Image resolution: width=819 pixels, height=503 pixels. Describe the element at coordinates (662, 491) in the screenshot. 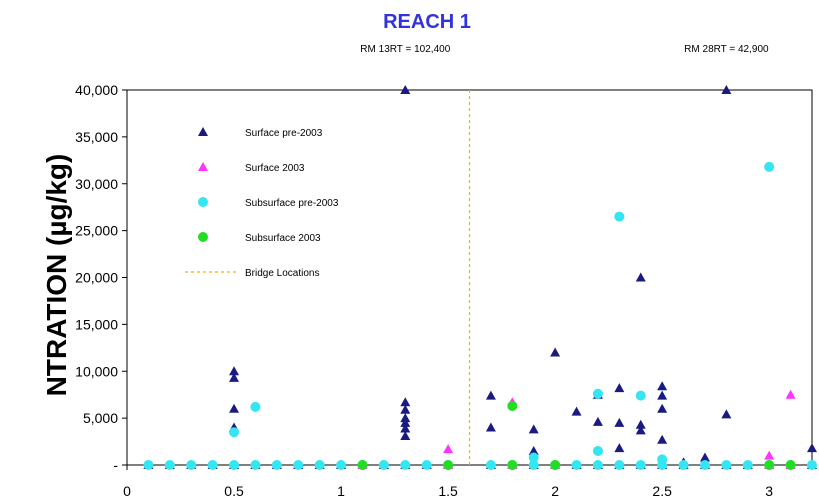

I see `x-tick-label: 2.5` at that location.